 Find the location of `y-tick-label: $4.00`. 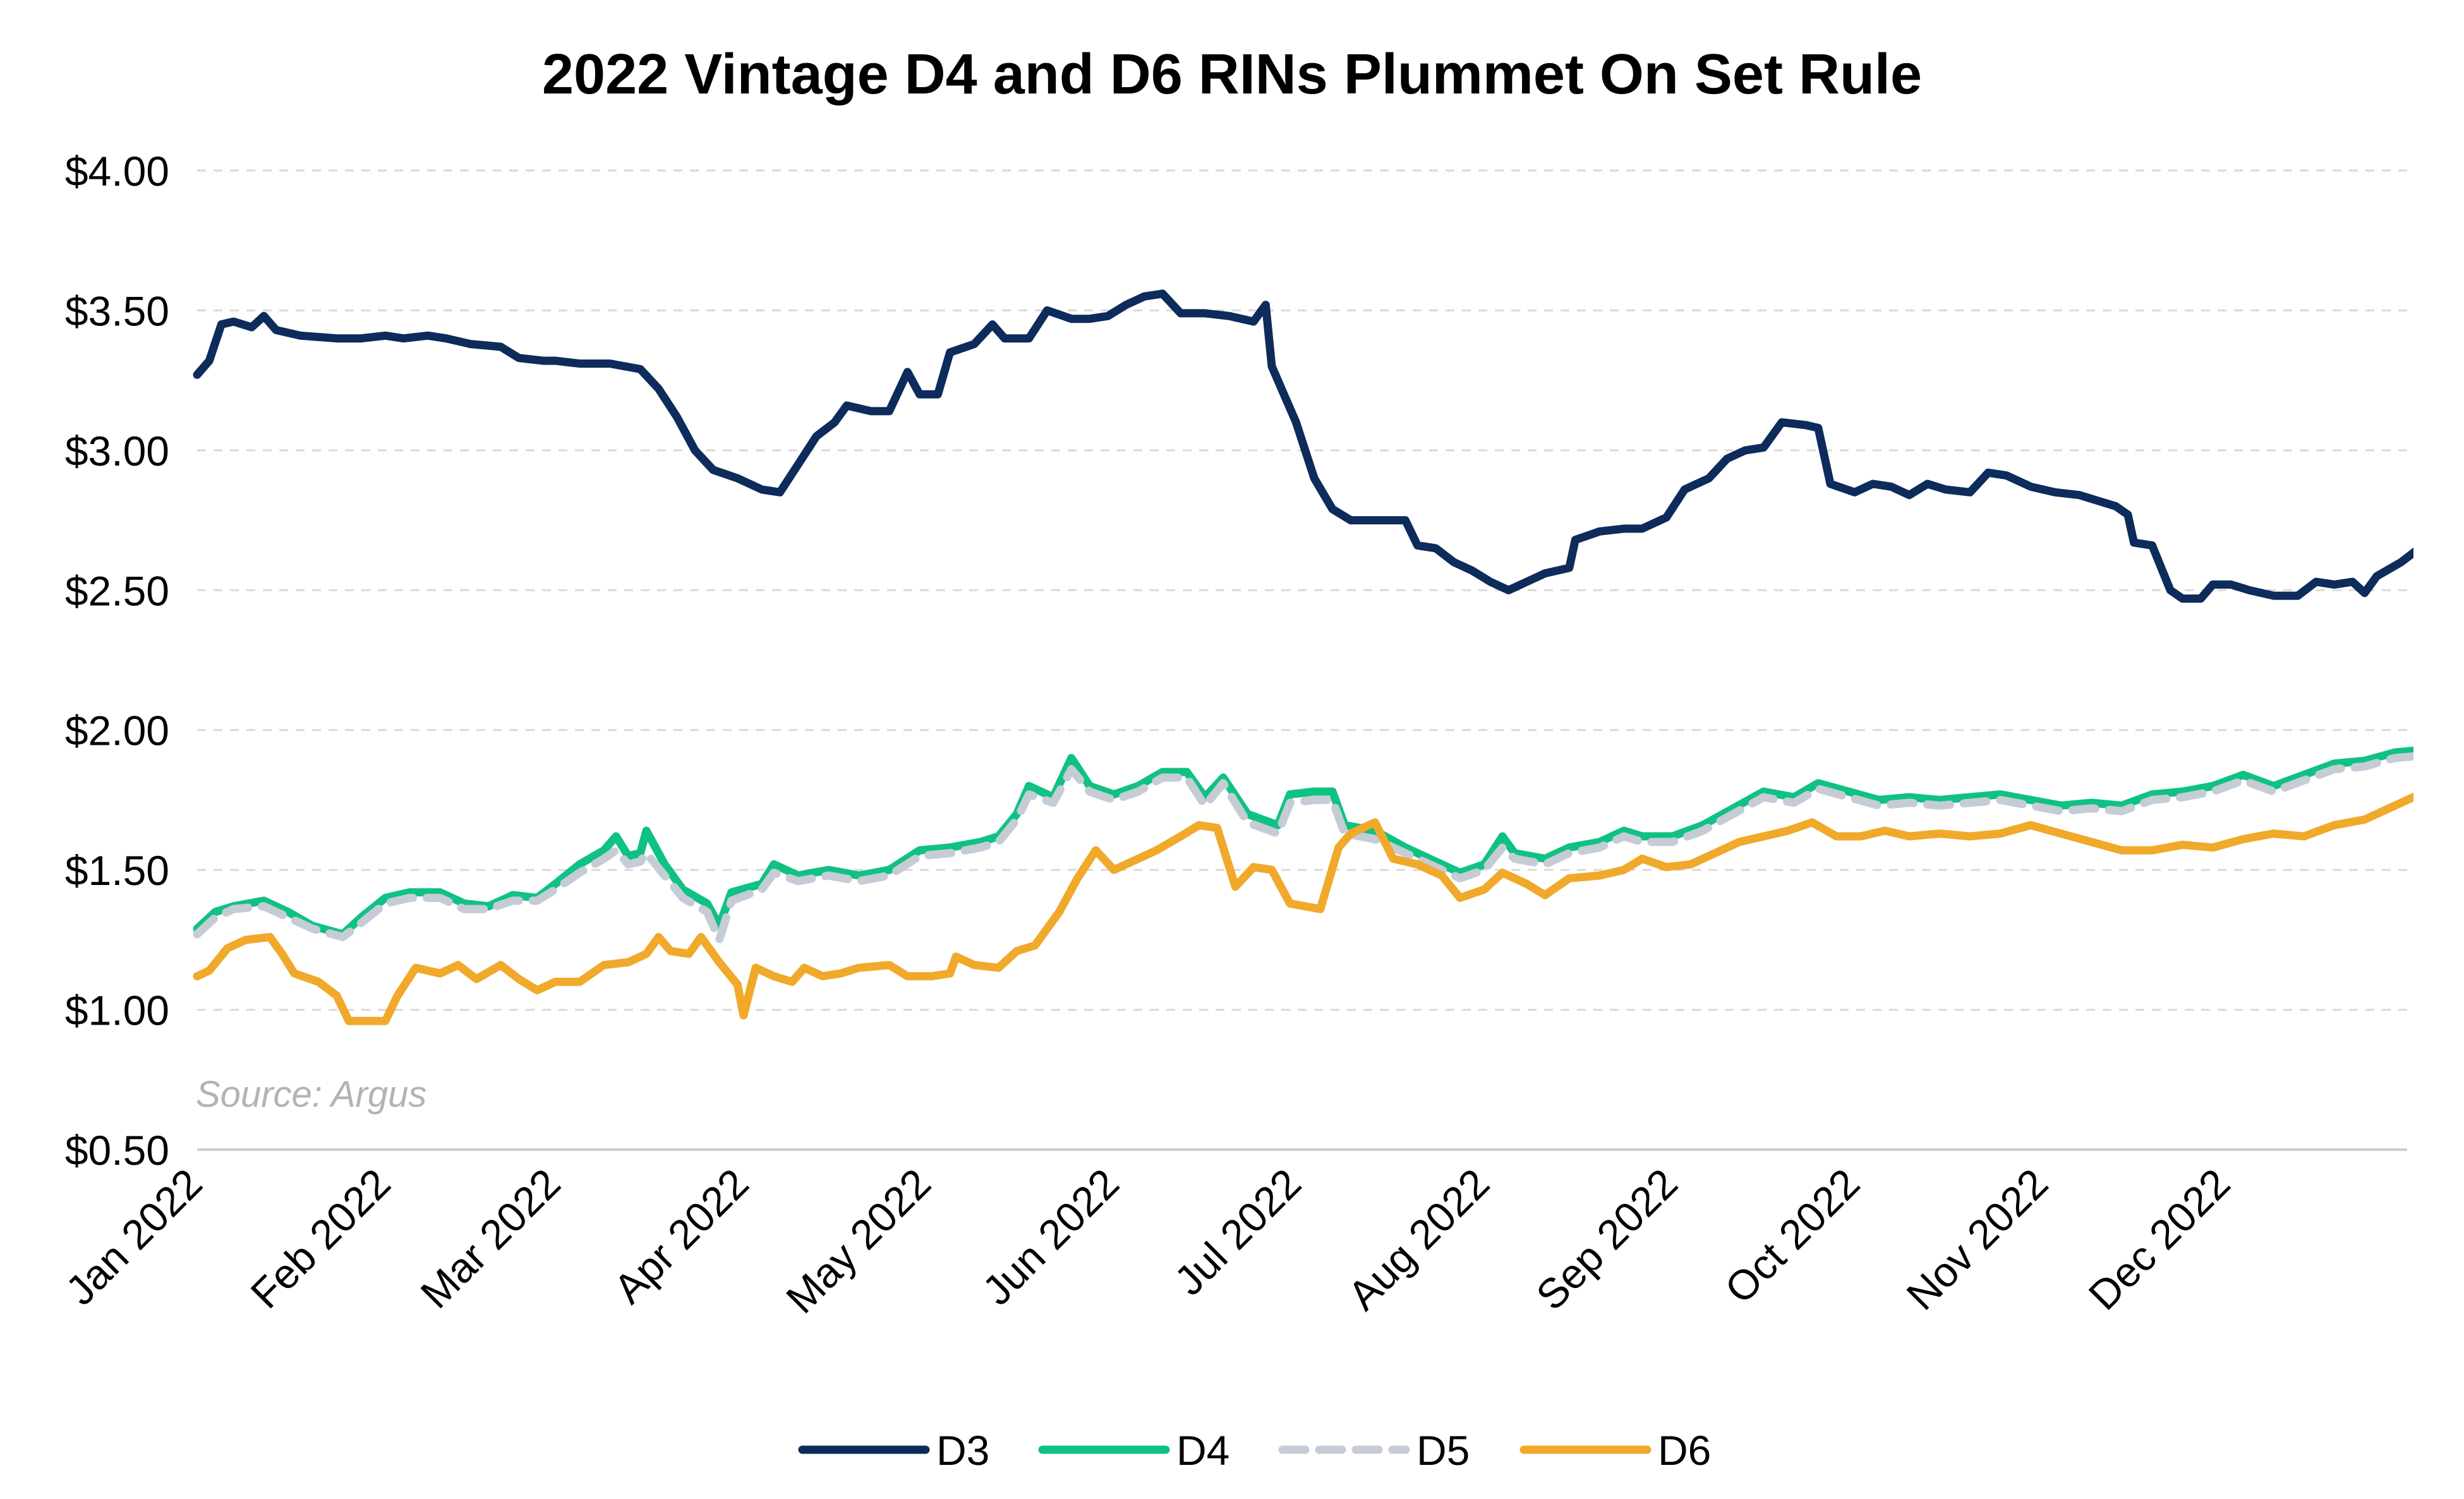

y-tick-label: $4.00 is located at coordinates (117, 171).